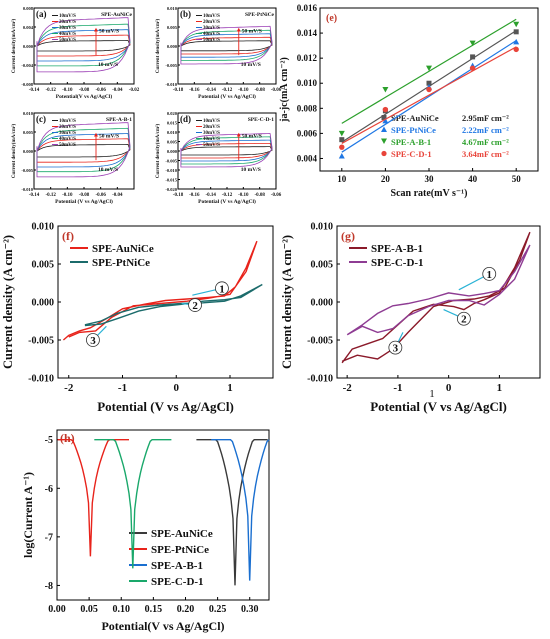  Describe the element at coordinates (121, 263) in the screenshot. I see `legend-label: SPE-PtNiCe` at that location.